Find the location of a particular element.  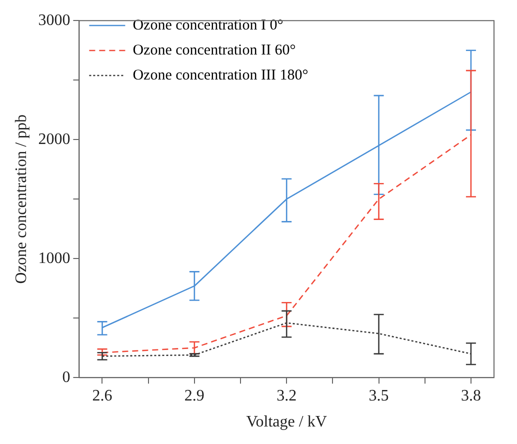

x-axis-title: Voltage / kV is located at coordinates (287, 422).